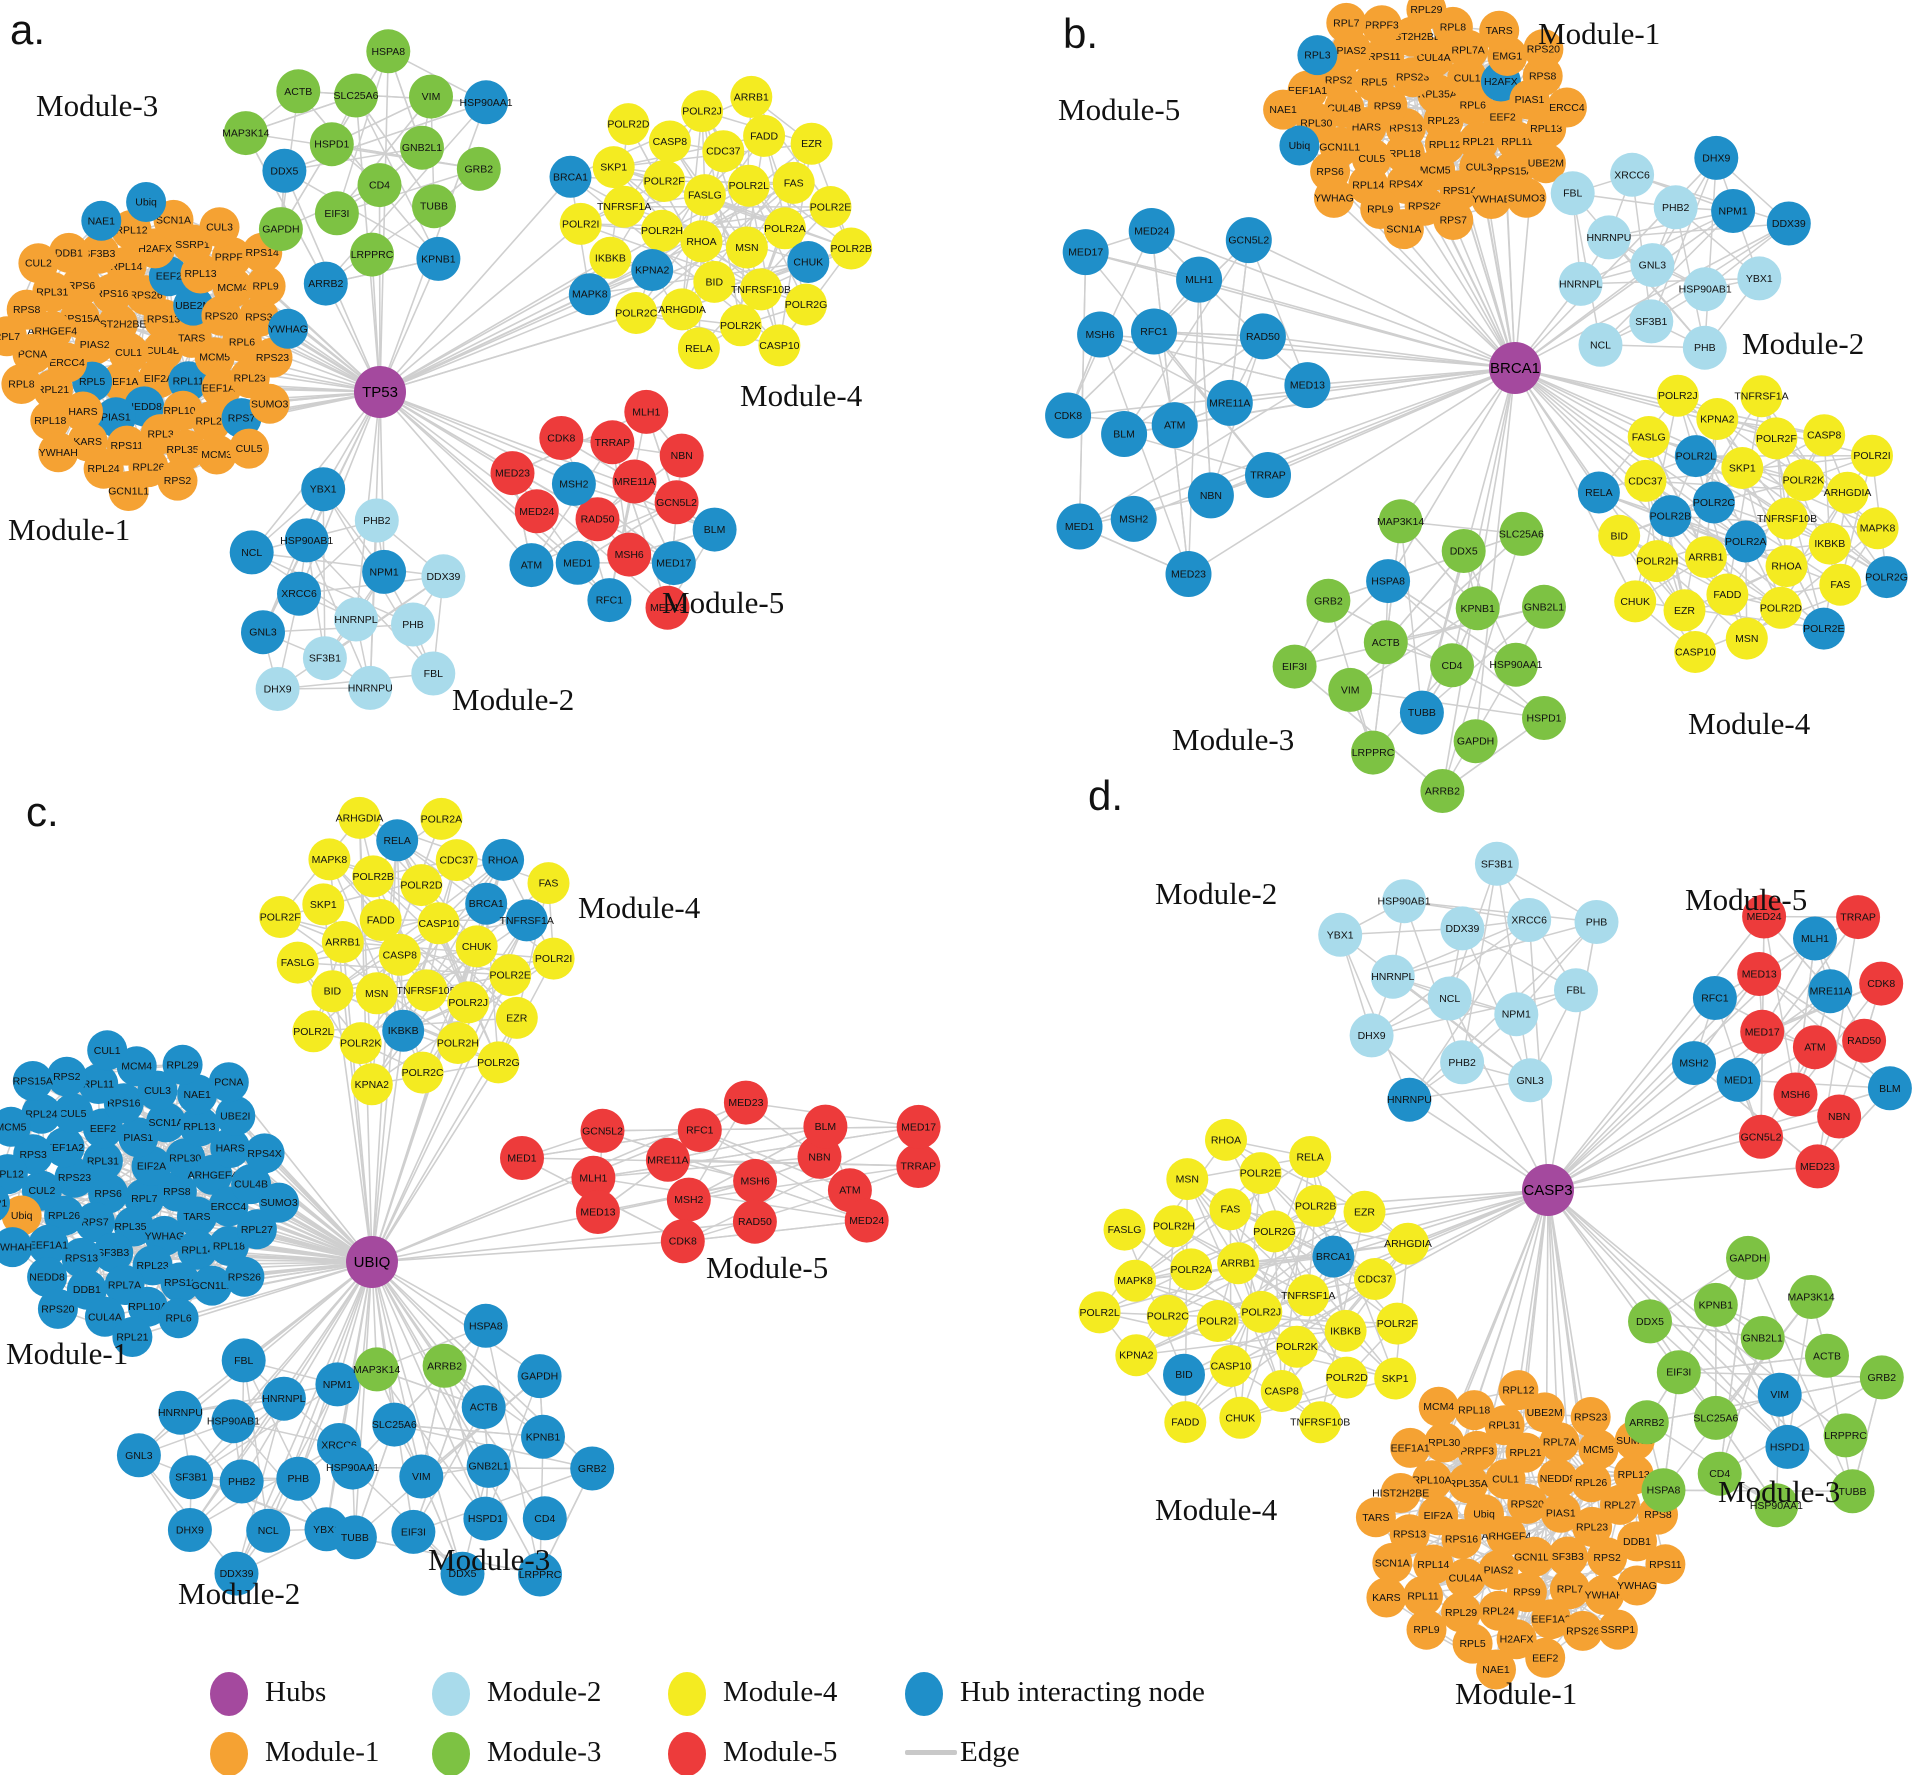 This screenshot has height=1775, width=1923. Describe the element at coordinates (1375, 1518) in the screenshot. I see `node-label: TARS` at that location.